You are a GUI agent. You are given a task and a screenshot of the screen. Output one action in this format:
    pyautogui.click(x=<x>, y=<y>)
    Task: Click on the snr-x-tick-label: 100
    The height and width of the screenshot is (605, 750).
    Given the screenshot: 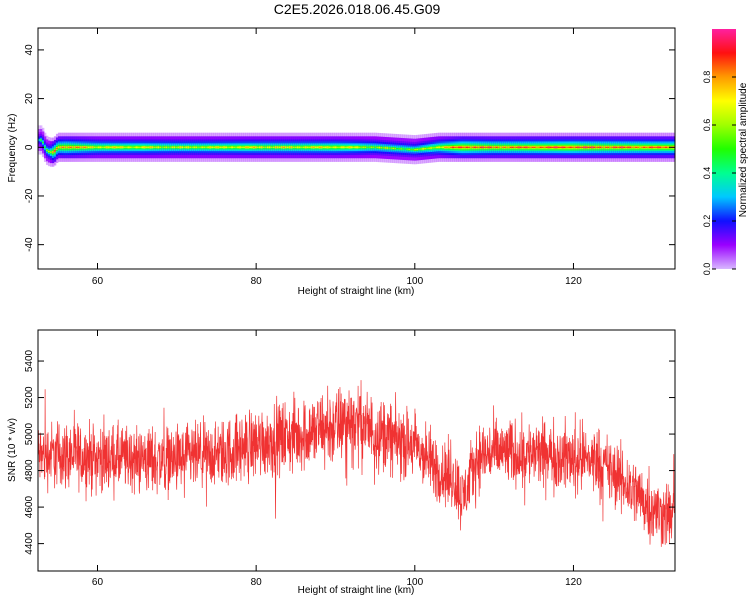 What is the action you would take?
    pyautogui.click(x=414, y=582)
    